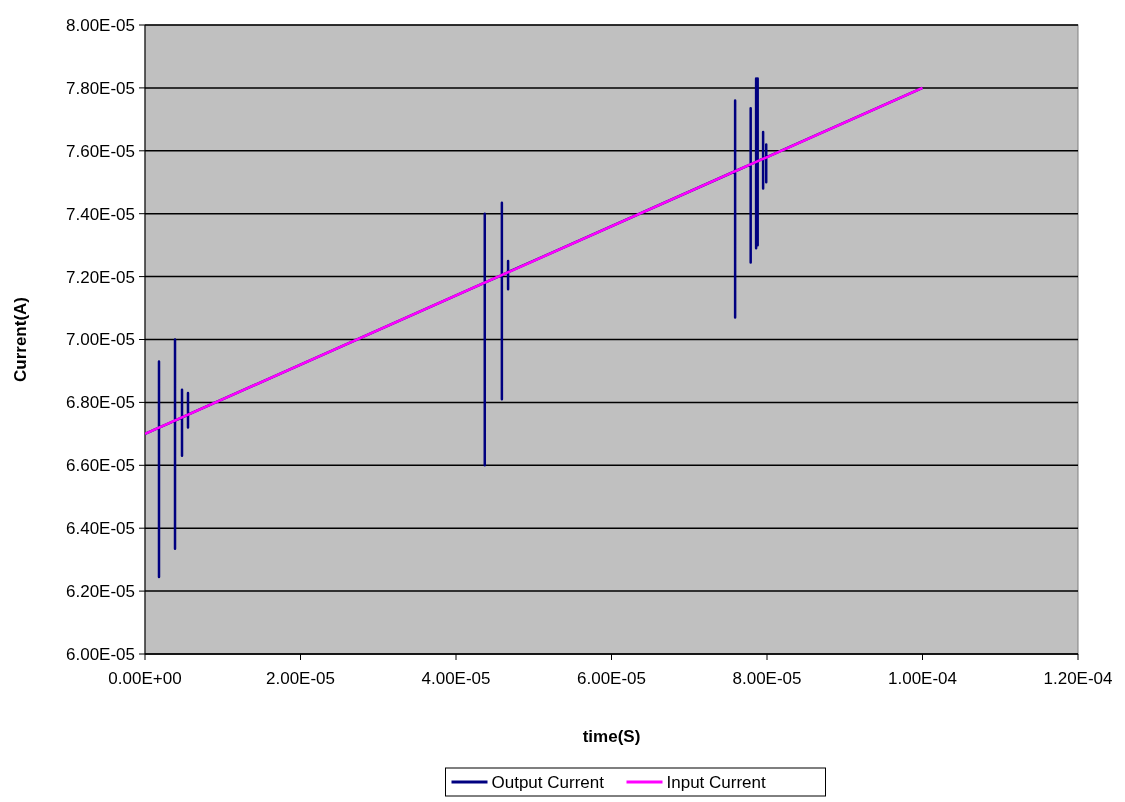 This screenshot has width=1125, height=802. Describe the element at coordinates (100, 654) in the screenshot. I see `y-tick-label: 6.00E-05` at that location.